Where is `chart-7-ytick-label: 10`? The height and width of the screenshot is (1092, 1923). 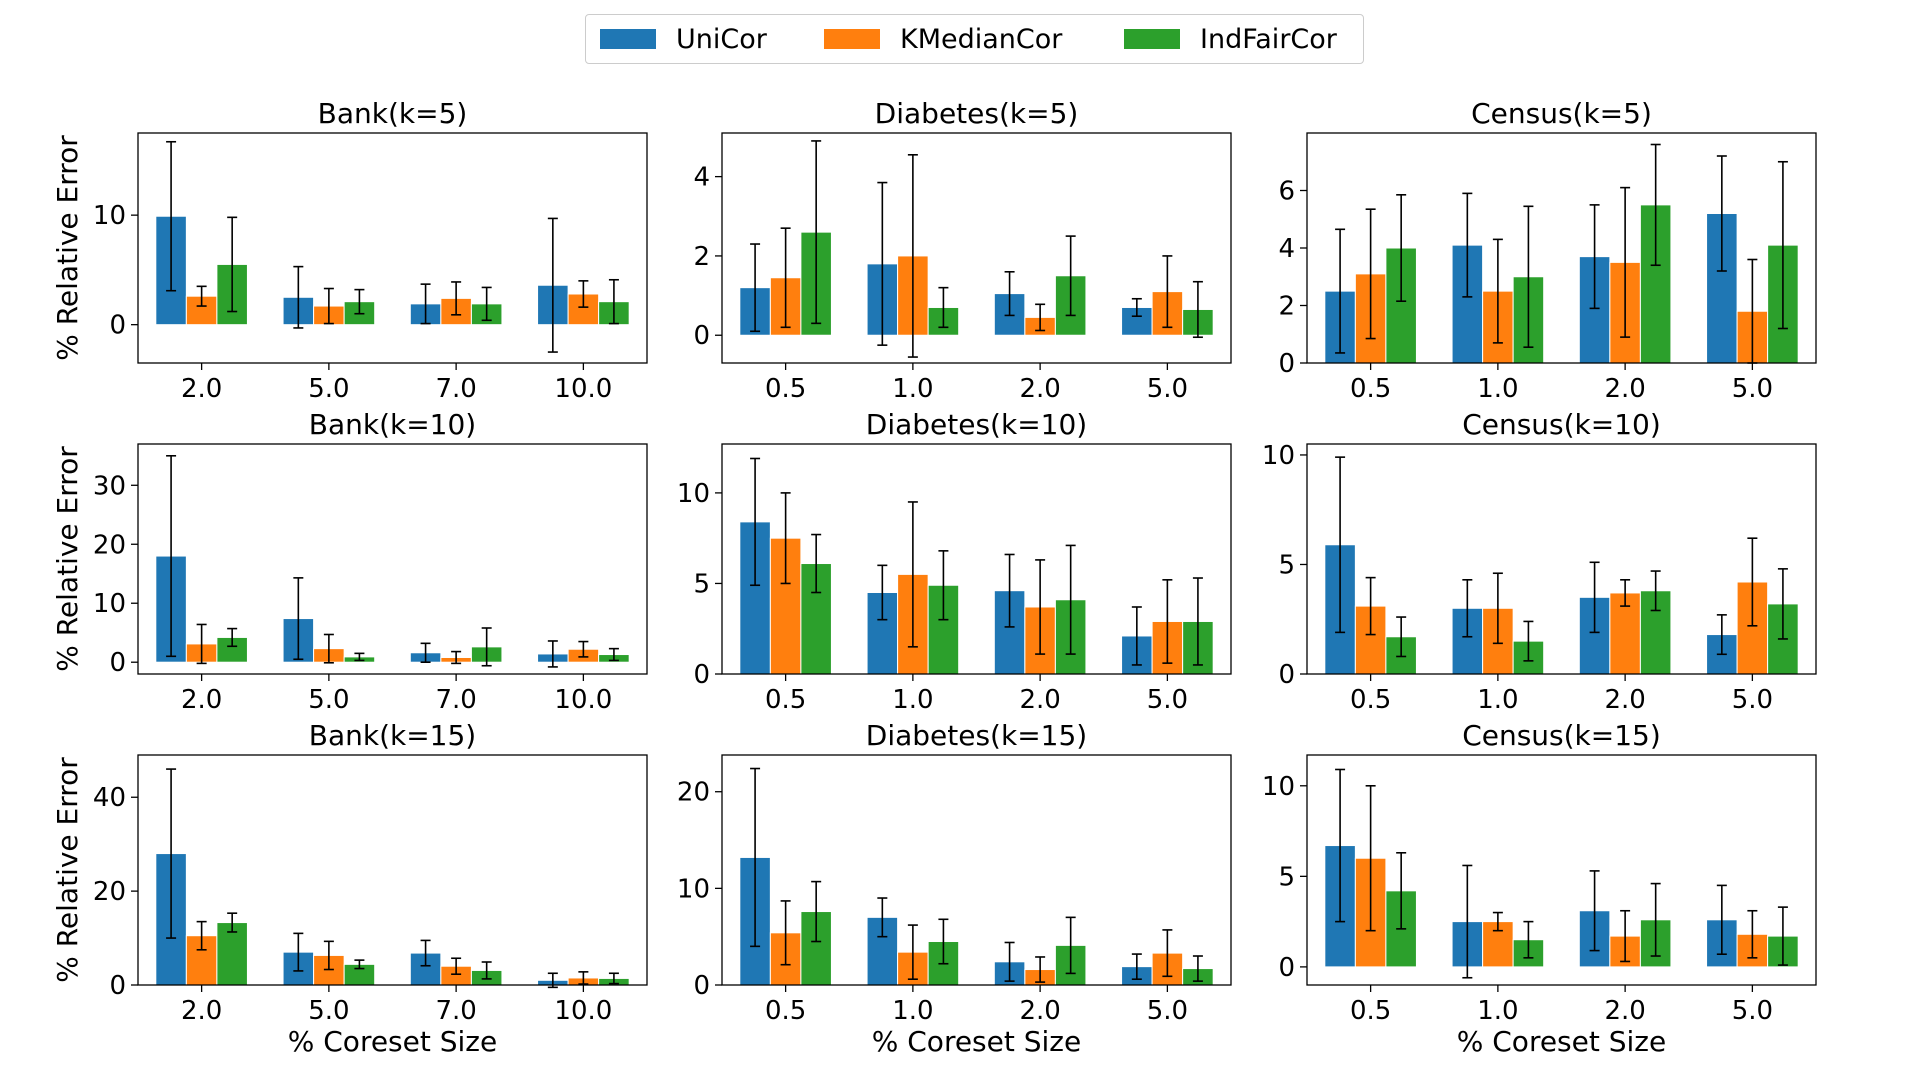
chart-7-ytick-label: 10 is located at coordinates (693, 889).